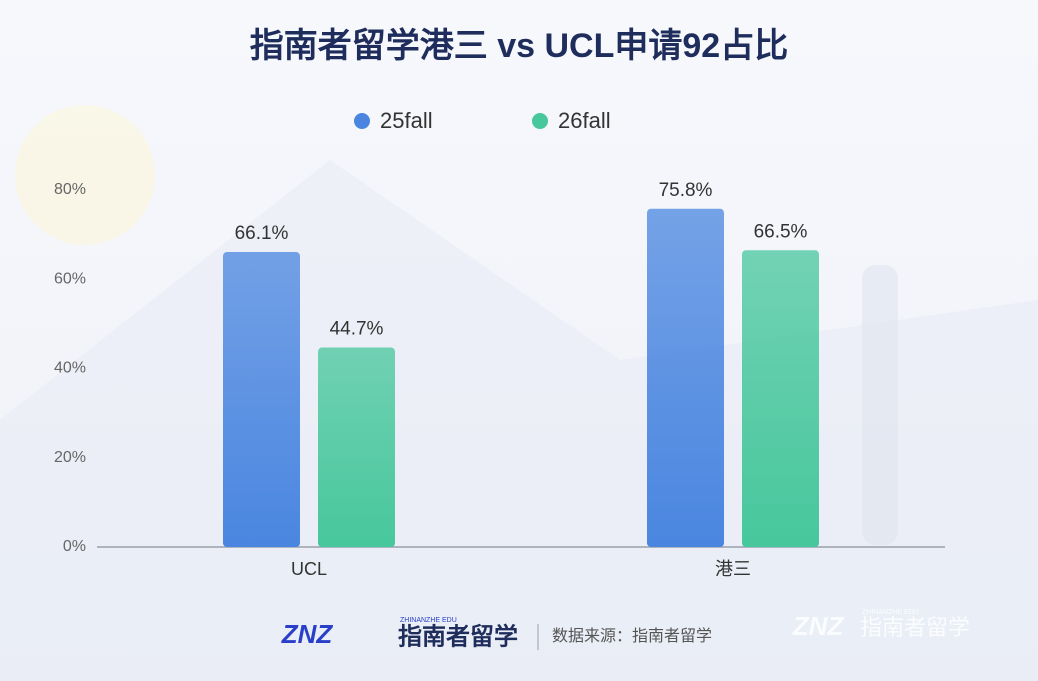  I want to click on x-tick-label: 港三, so click(733, 569).